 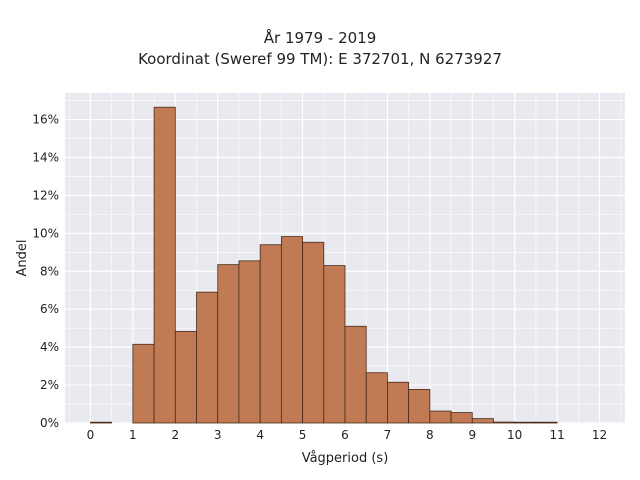 I want to click on y-tick-label: 4%, so click(x=49, y=347).